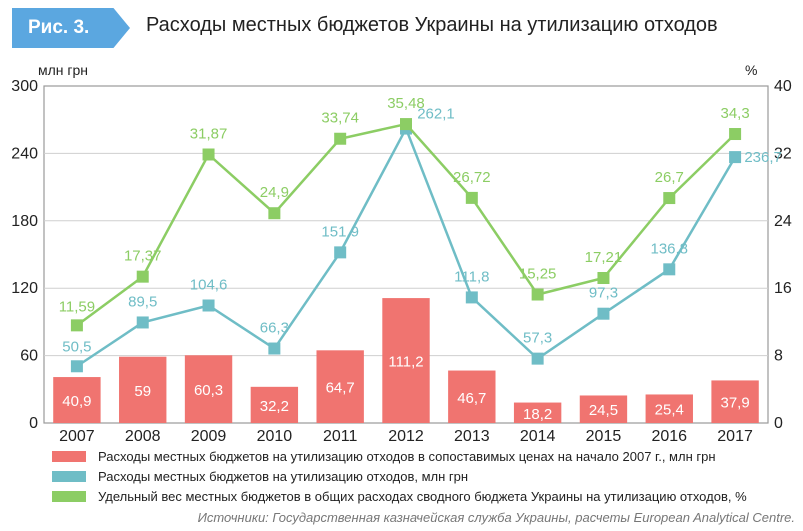 Image resolution: width=803 pixels, height=531 pixels. I want to click on green-line-label: 26,7, so click(669, 177).